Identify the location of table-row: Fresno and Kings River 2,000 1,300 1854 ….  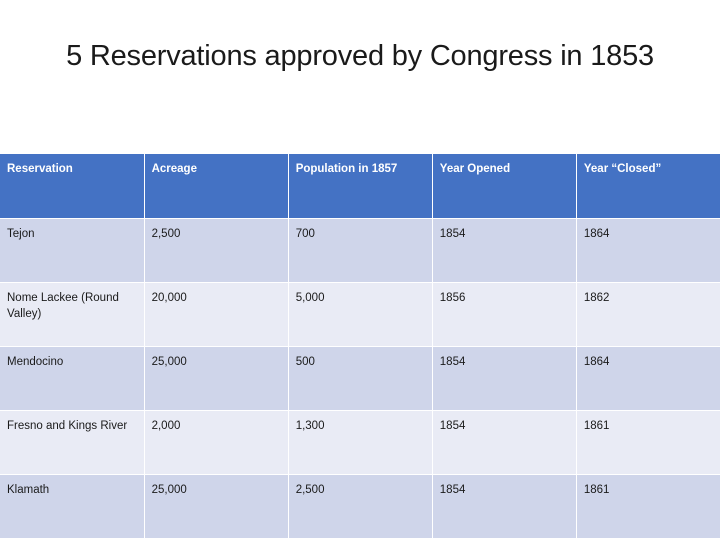
(360, 442).